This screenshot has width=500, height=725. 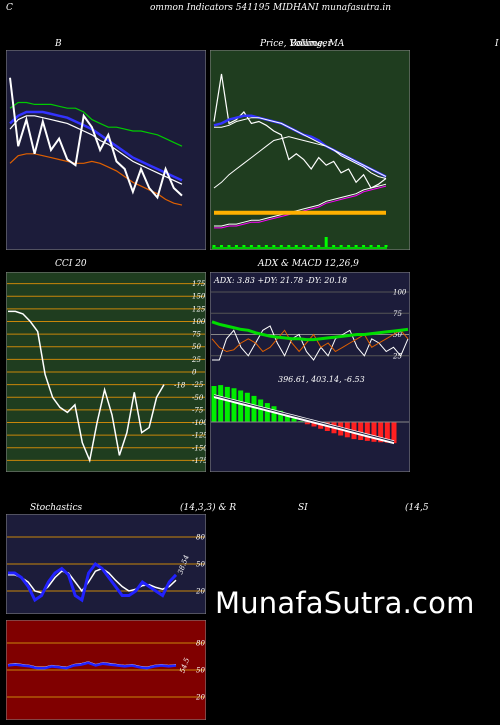 What do you see at coordinates (310, 331) in the screenshot?
I see `adx-line` at bounding box center [310, 331].